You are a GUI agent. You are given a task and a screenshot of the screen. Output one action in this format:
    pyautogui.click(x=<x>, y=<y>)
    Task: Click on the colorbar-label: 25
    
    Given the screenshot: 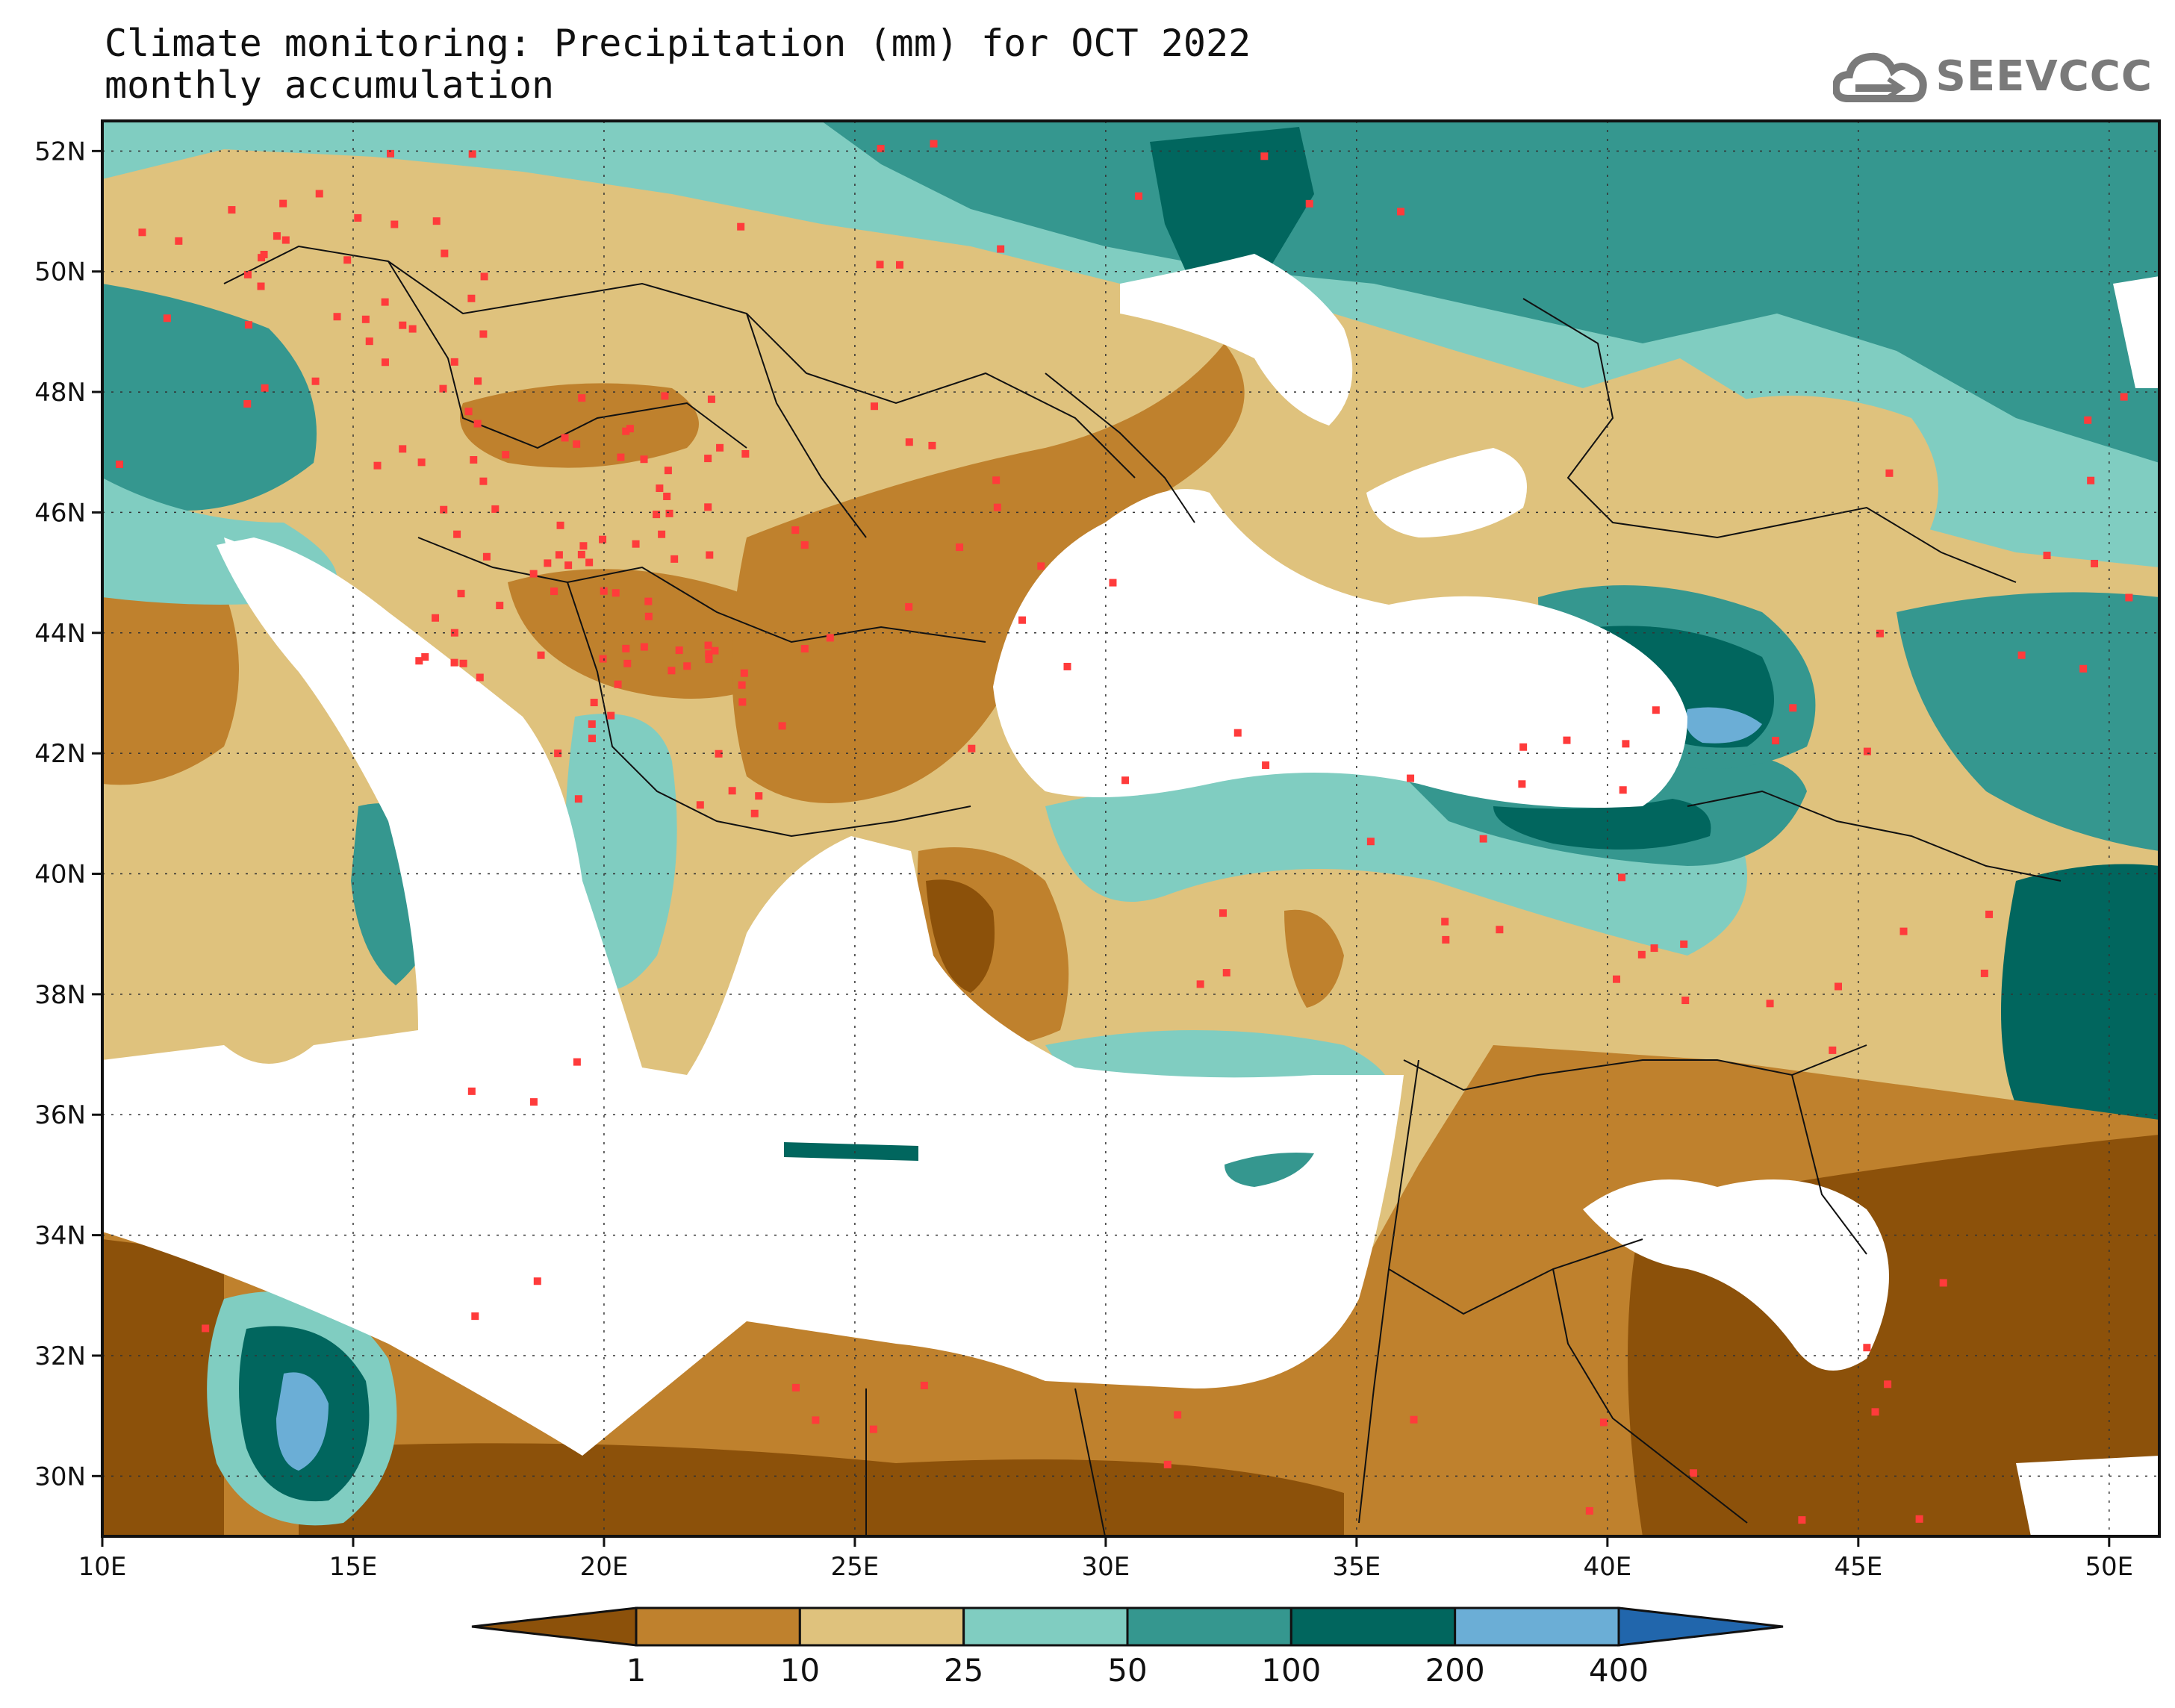 What is the action you would take?
    pyautogui.click(x=963, y=1670)
    